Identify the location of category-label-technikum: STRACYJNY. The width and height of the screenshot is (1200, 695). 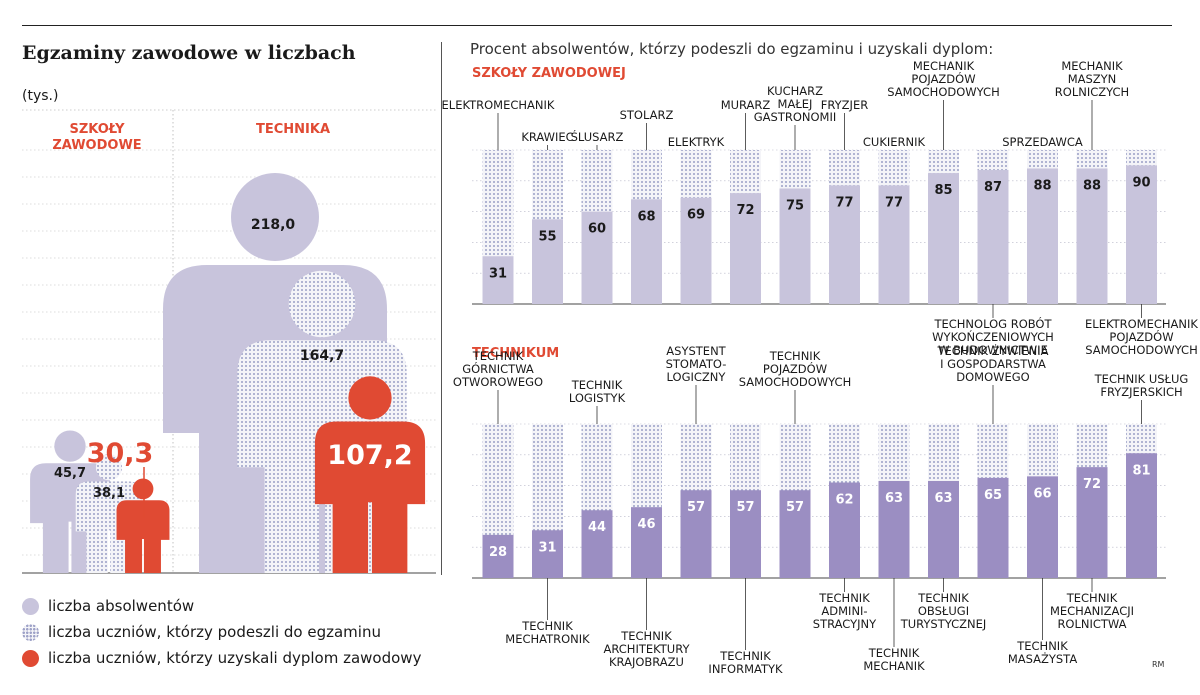
(845, 624).